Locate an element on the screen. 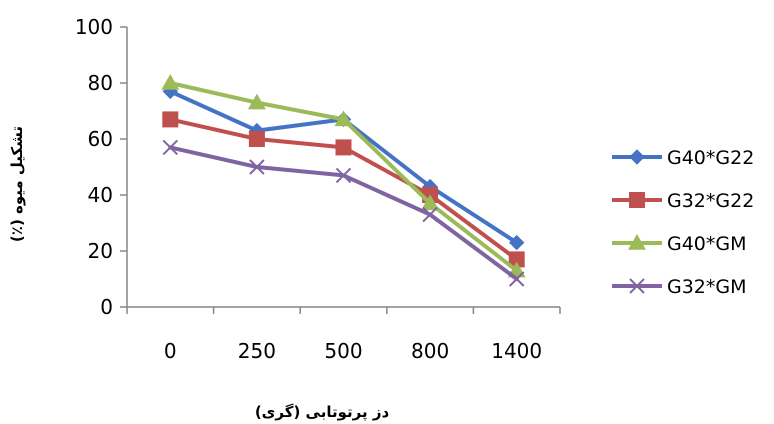 Image resolution: width=774 pixels, height=424 pixels. x-tick-label: 250 is located at coordinates (257, 351).